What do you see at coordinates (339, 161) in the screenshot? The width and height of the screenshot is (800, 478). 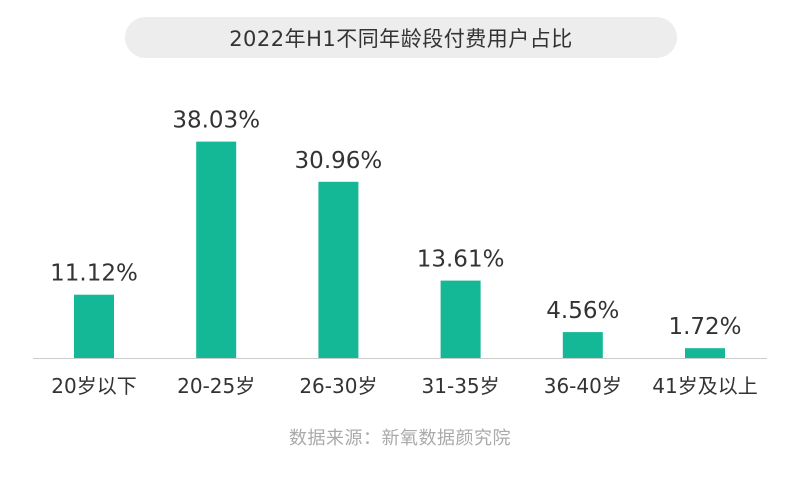 I see `value-label-2: 30.96%` at bounding box center [339, 161].